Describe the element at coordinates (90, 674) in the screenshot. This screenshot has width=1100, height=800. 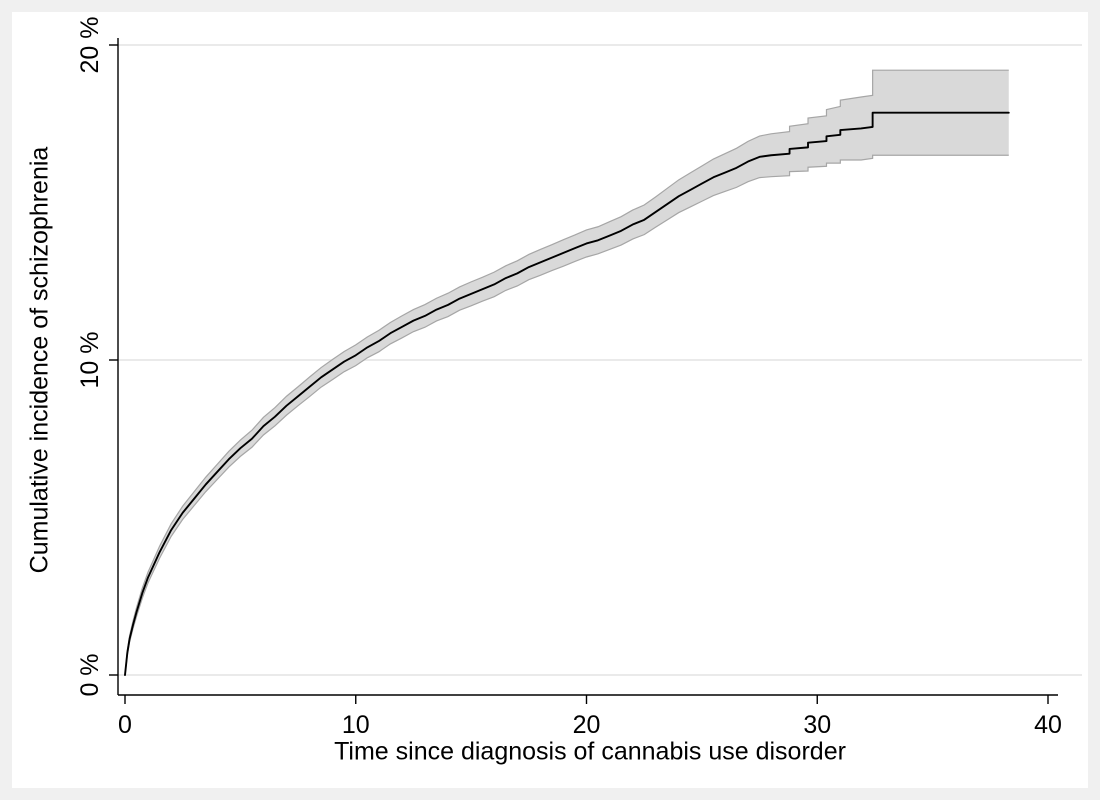
I see `y-tick-label: 0 %` at that location.